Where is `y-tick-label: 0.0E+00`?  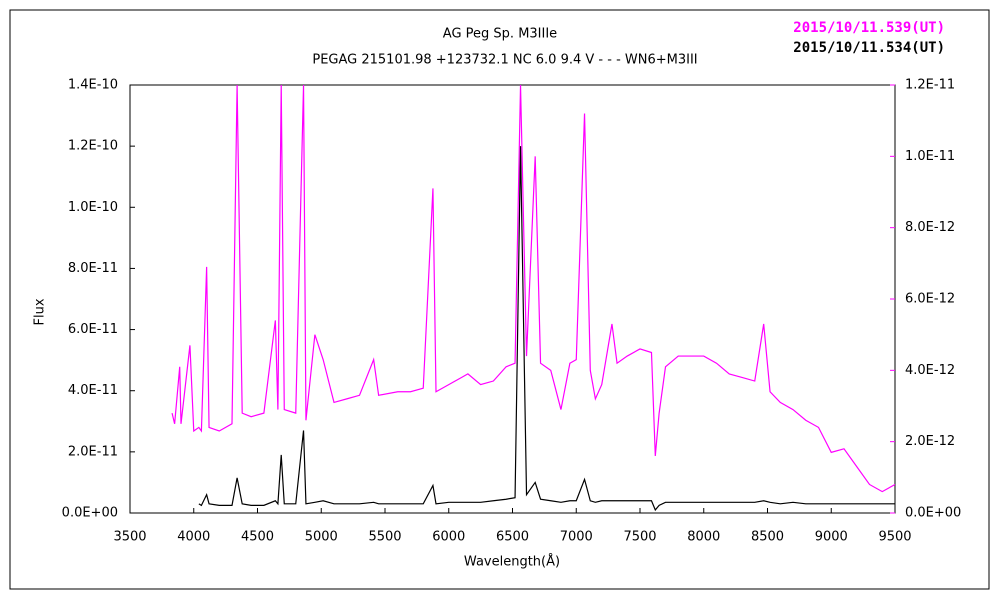 y-tick-label: 0.0E+00 is located at coordinates (90, 513).